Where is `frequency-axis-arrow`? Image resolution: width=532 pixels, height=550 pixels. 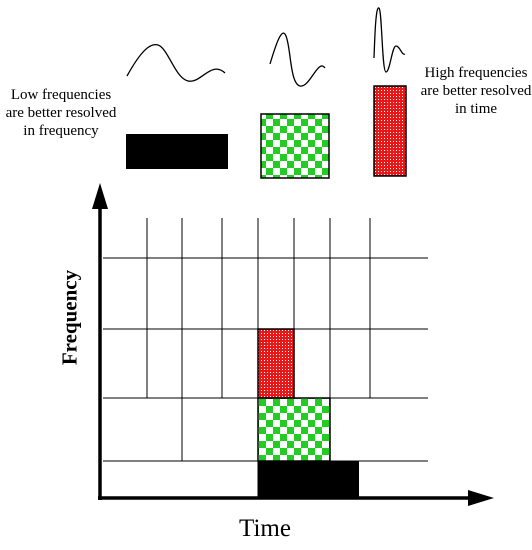
frequency-axis-arrow is located at coordinates (100, 196).